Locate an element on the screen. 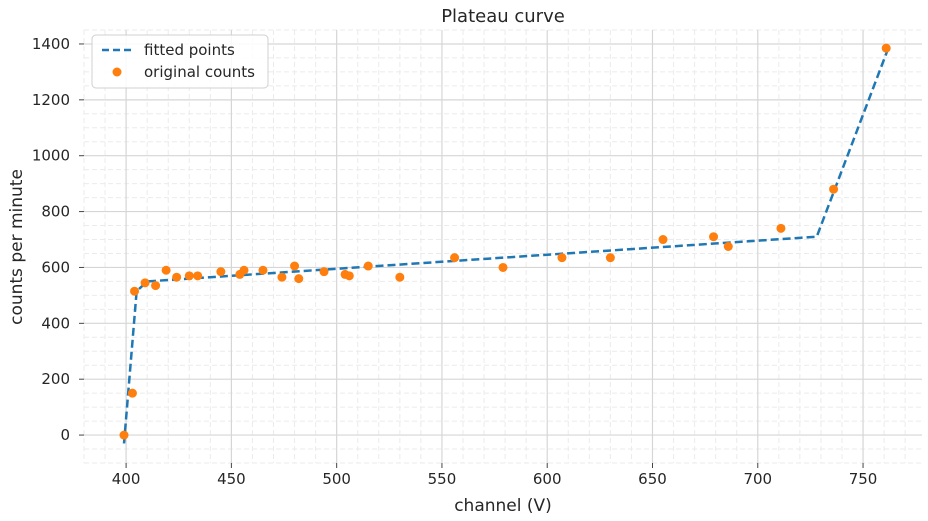  x-tick-label: 750 is located at coordinates (863, 479).